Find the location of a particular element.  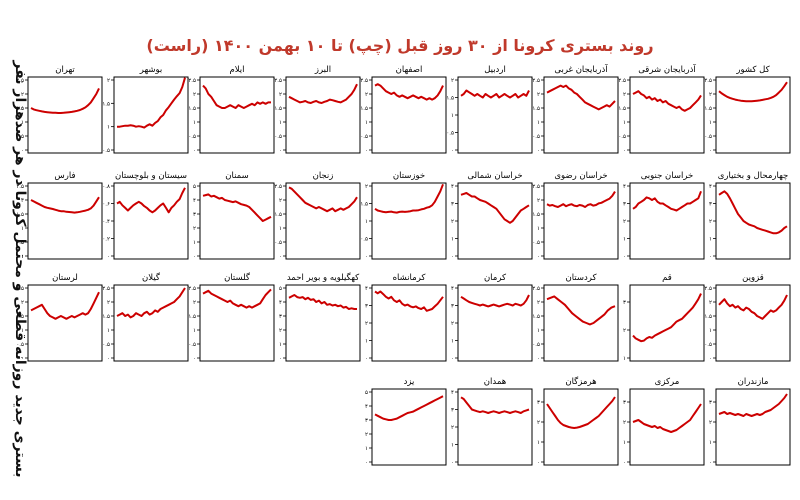

panel-4: اصفهان ۰ ۰.۵ ۱ ۱.۵ ۲ ۲.۵ is located at coordinates (403, 109).